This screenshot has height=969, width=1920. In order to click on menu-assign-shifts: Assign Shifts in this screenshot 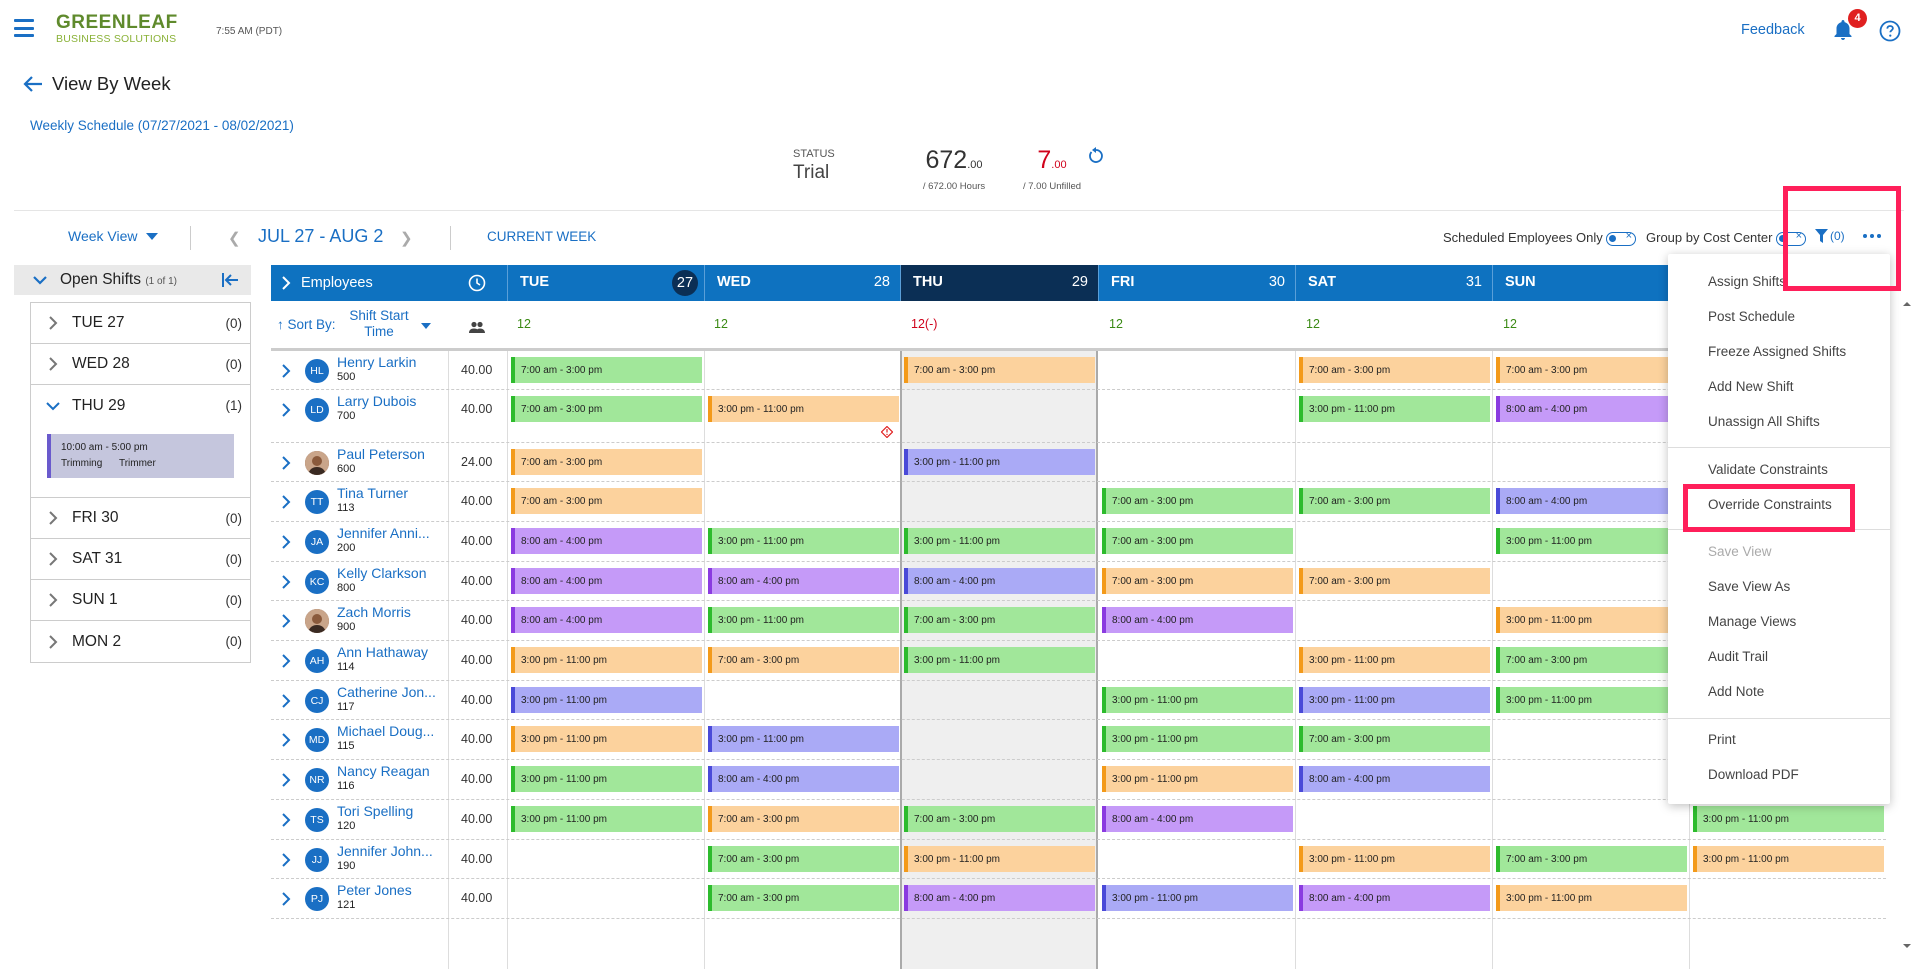, I will do `click(1747, 281)`.